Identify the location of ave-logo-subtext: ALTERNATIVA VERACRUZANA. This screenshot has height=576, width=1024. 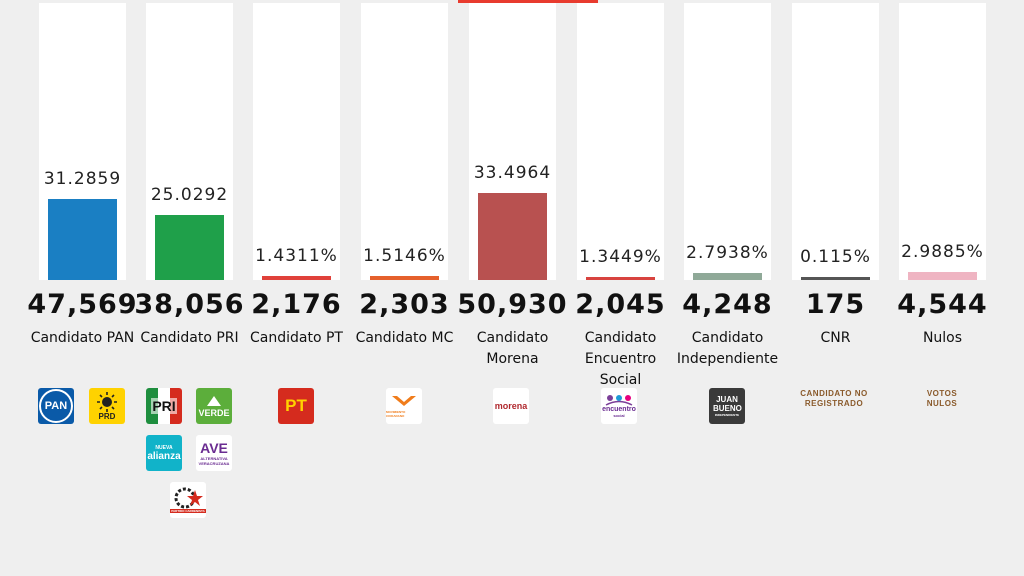
(214, 461).